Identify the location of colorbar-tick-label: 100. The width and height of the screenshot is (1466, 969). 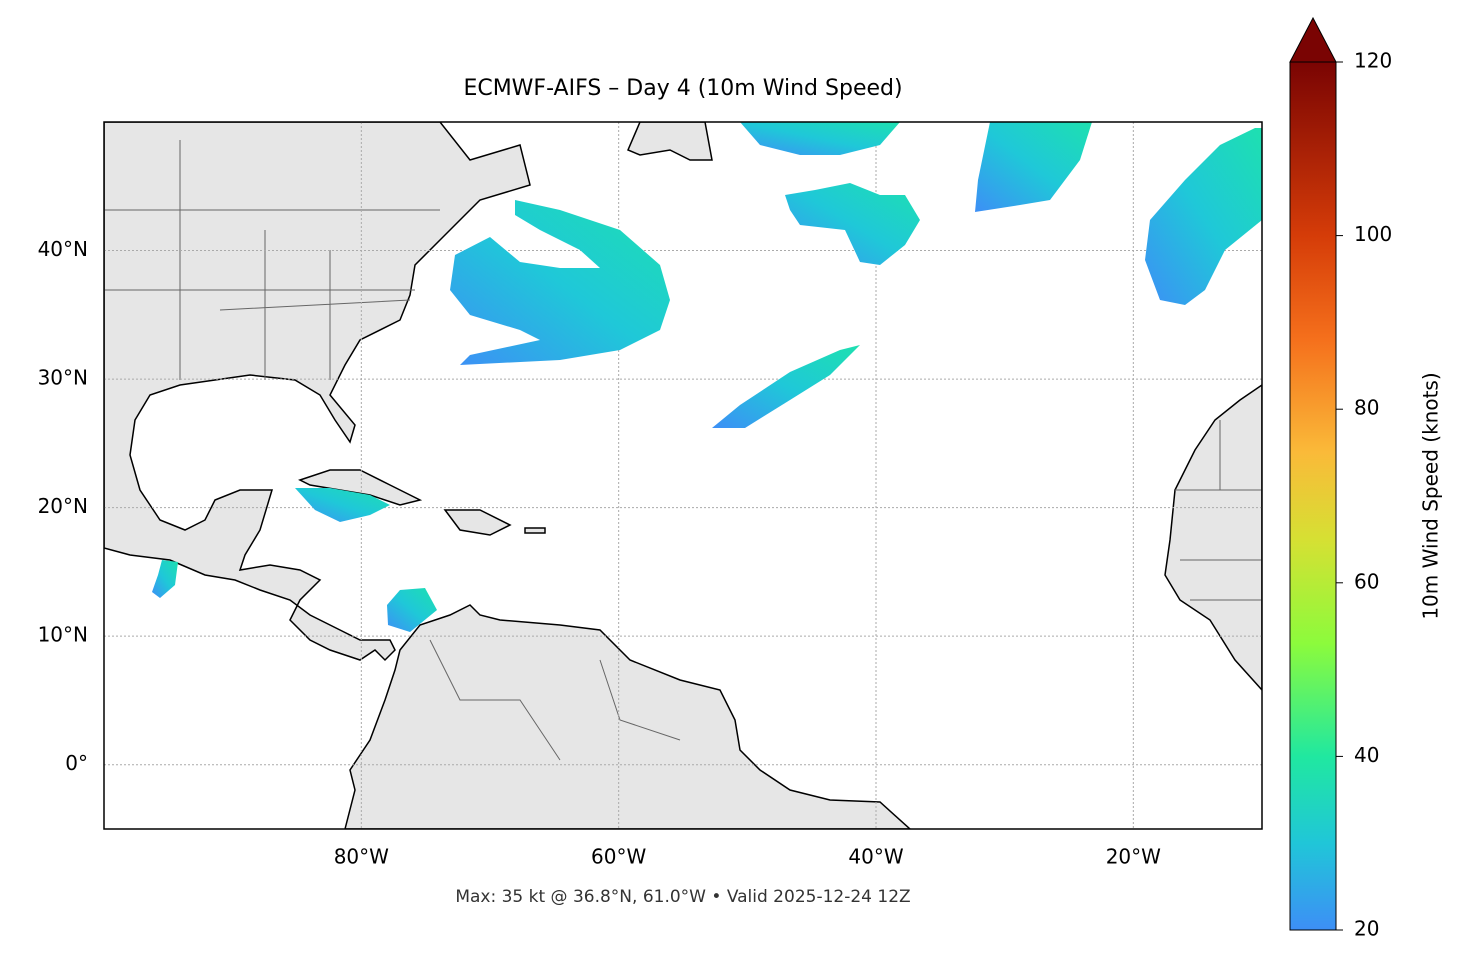
(1373, 234).